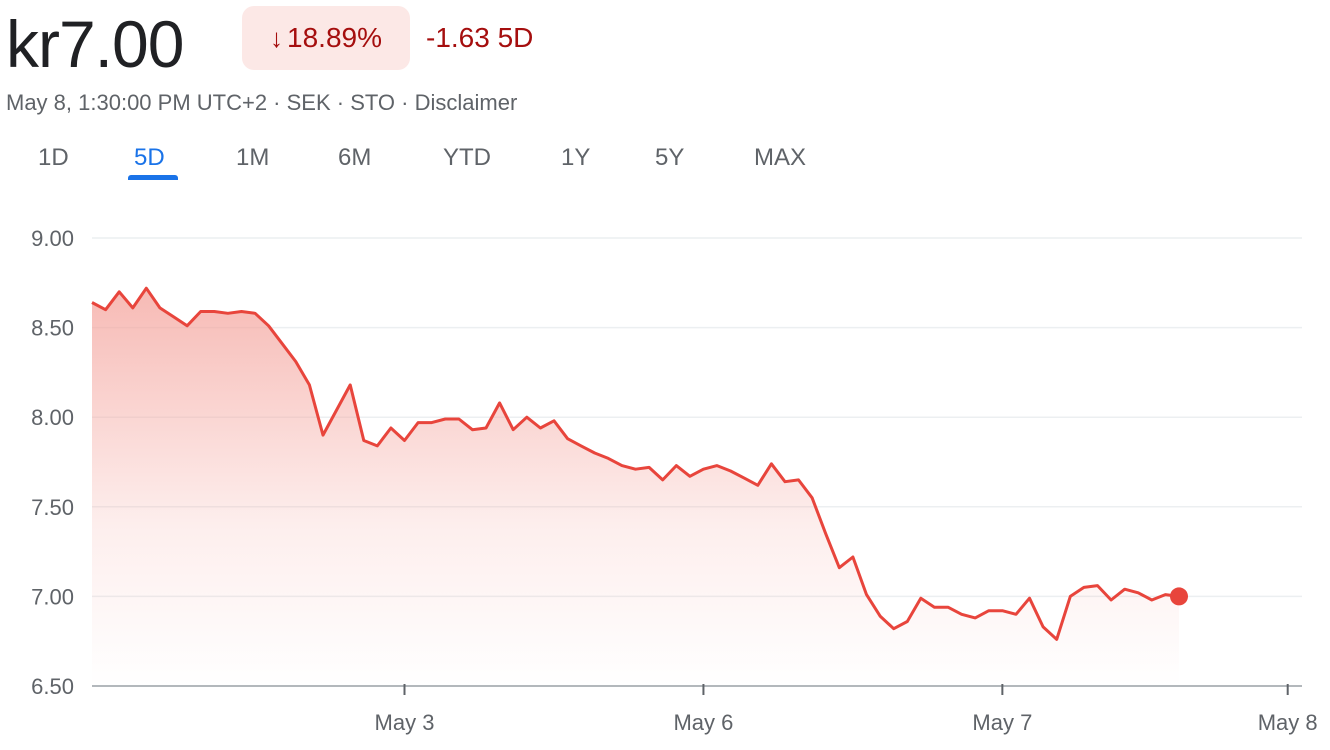  What do you see at coordinates (277, 37) in the screenshot?
I see `arrow-down-icon: ↓` at bounding box center [277, 37].